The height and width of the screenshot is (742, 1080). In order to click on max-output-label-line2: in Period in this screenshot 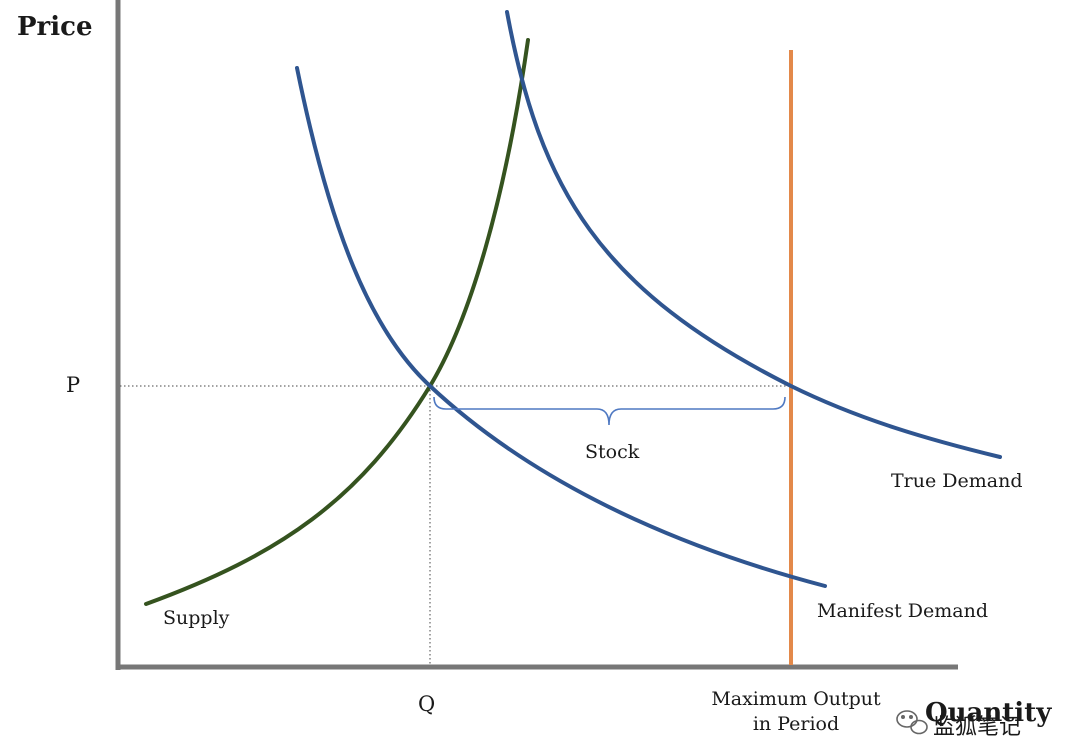, I will do `click(796, 724)`.